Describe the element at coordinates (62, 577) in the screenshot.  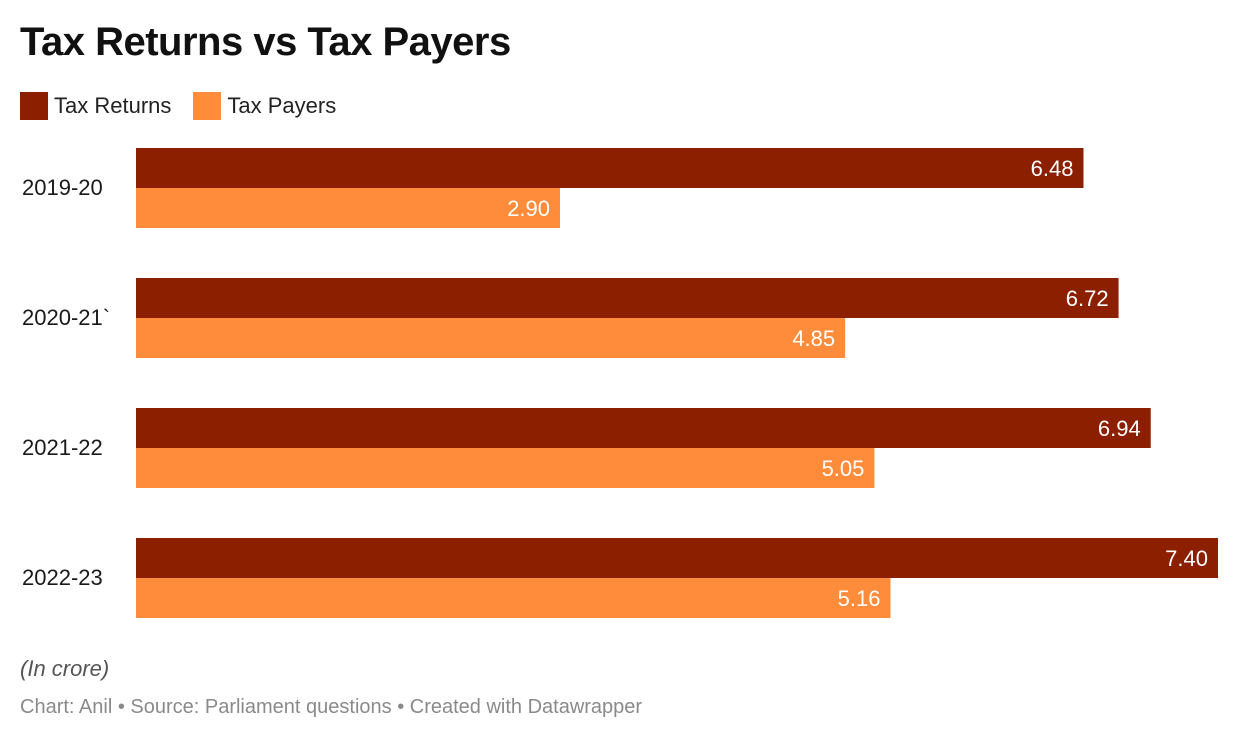
I see `category-label: 2022-23` at that location.